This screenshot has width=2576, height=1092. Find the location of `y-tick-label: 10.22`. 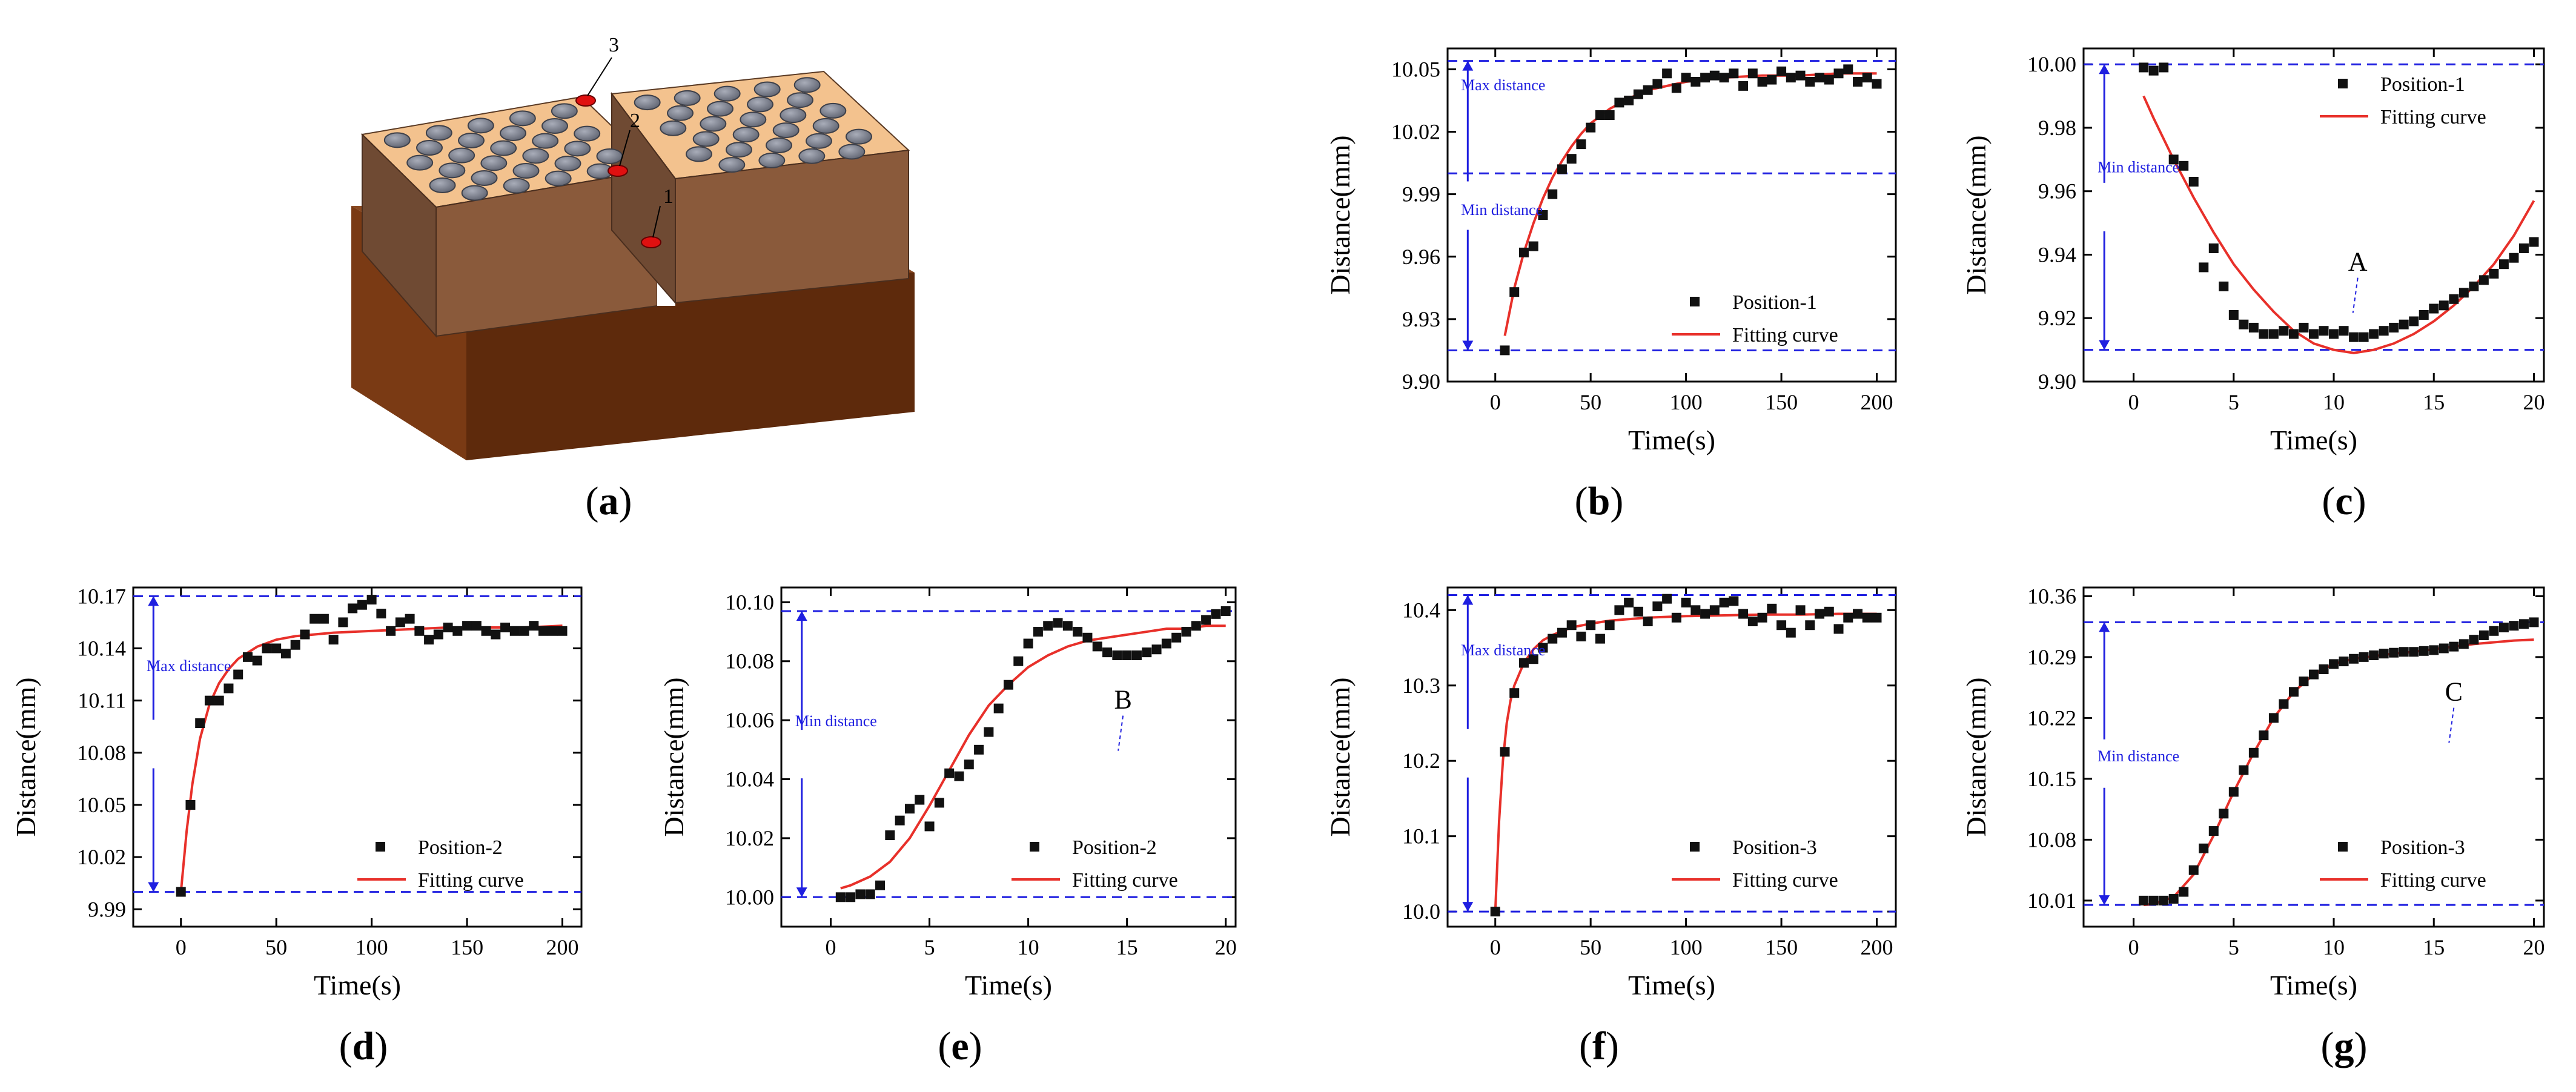

y-tick-label: 10.22 is located at coordinates (2051, 718).